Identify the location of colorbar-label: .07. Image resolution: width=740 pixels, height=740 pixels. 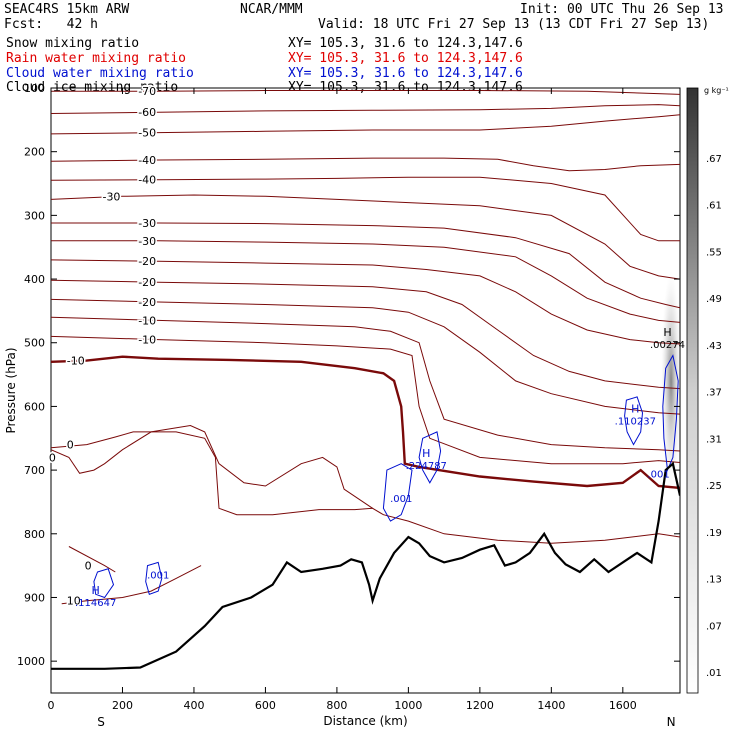
(714, 626).